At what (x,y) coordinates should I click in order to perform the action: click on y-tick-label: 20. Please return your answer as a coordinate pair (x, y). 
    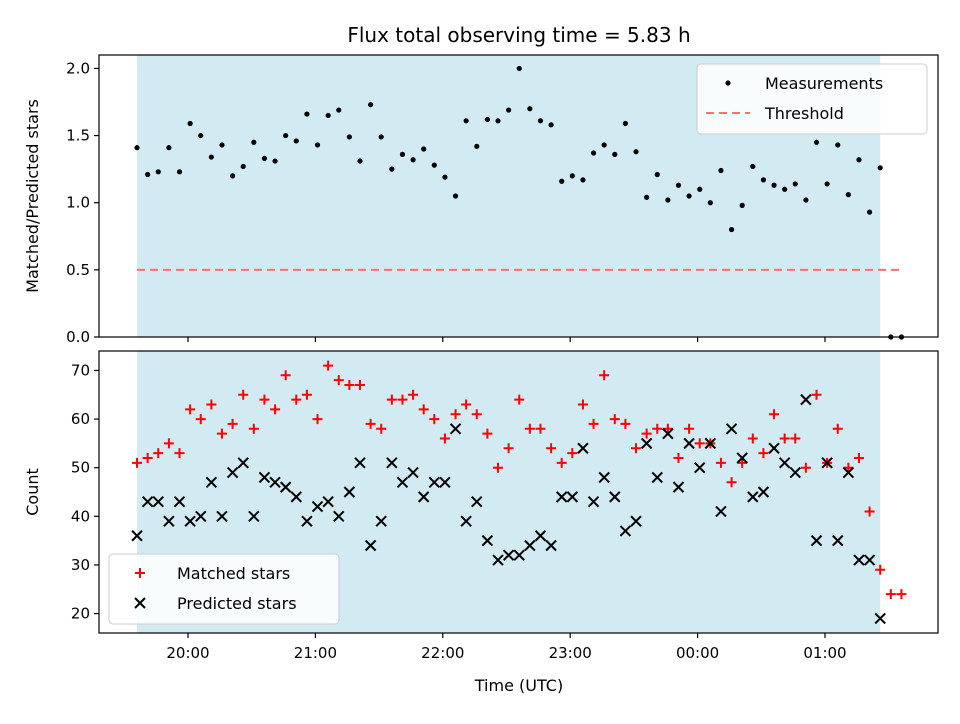
    Looking at the image, I should click on (80, 614).